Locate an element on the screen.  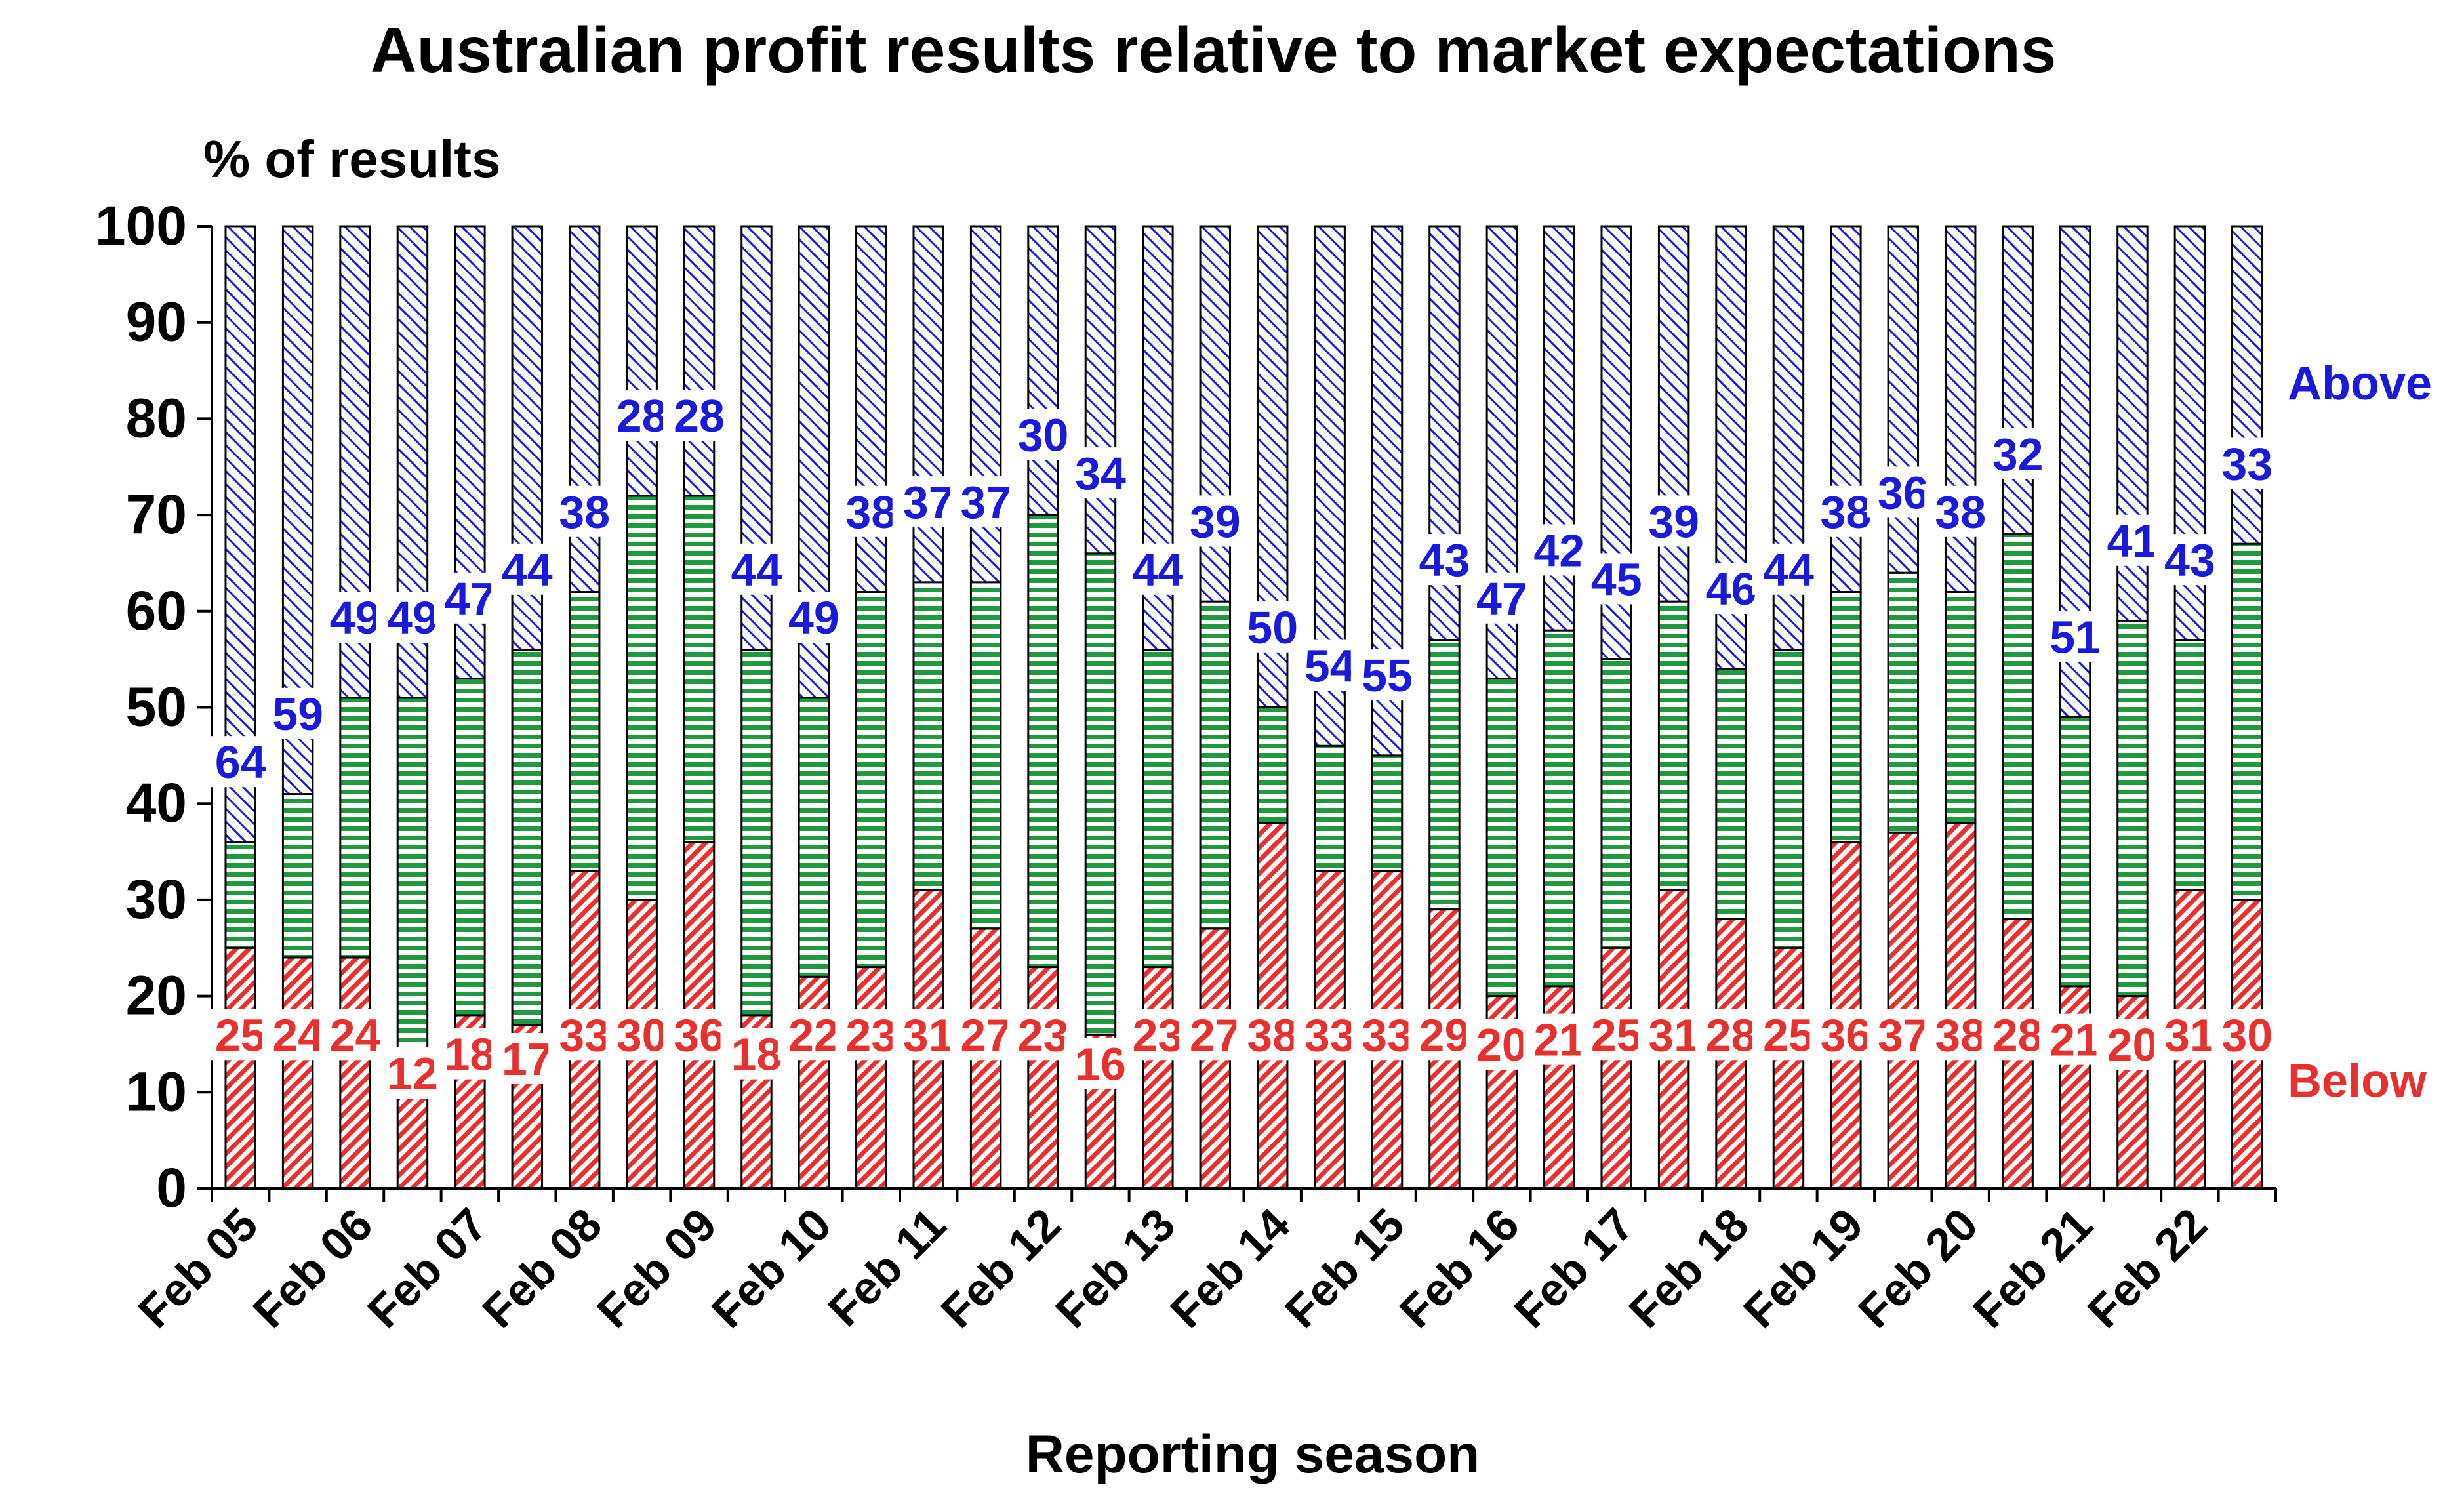
data-label-above: 47 is located at coordinates (1501, 598).